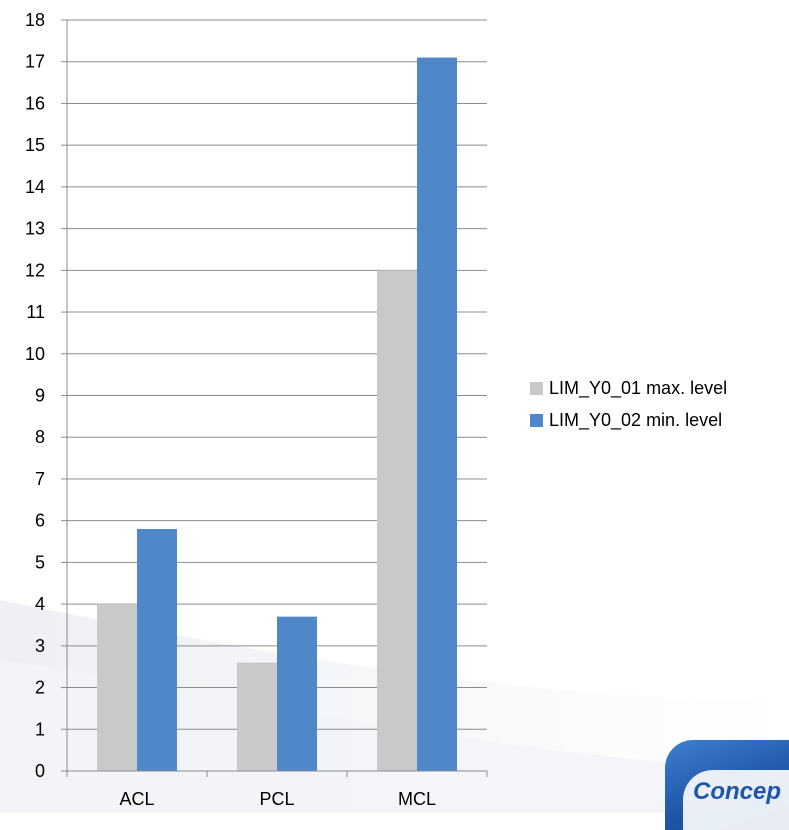  I want to click on bar-2-mcl, so click(437, 414).